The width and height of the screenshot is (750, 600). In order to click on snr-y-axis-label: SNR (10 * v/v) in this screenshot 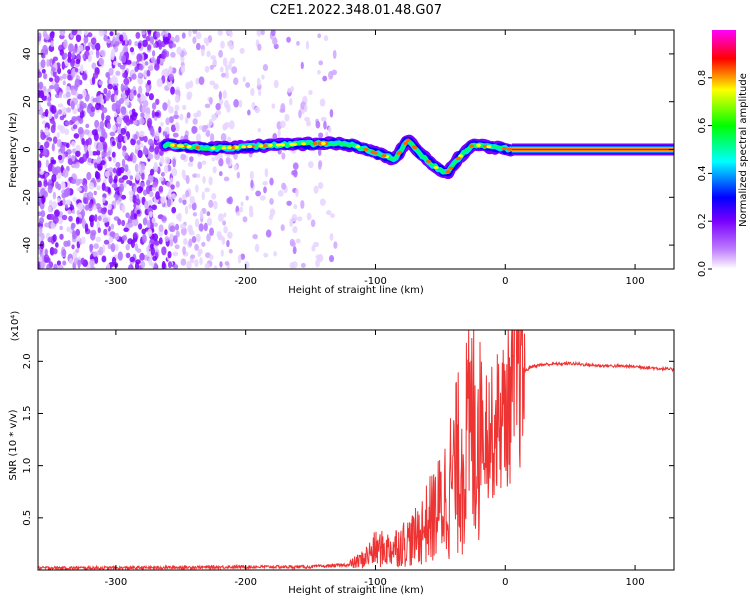, I will do `click(13, 444)`.